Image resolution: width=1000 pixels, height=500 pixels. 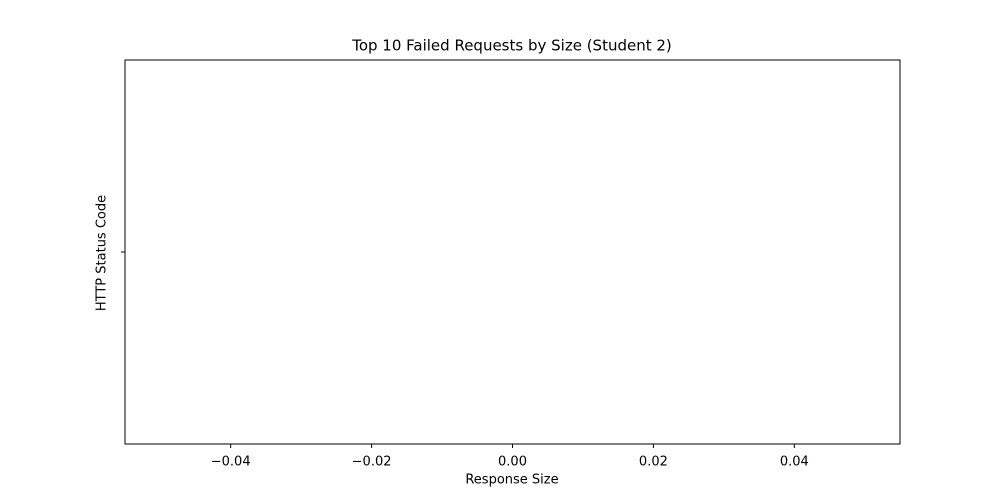 What do you see at coordinates (102, 253) in the screenshot?
I see `y-axis-label: HTTP Status Code` at bounding box center [102, 253].